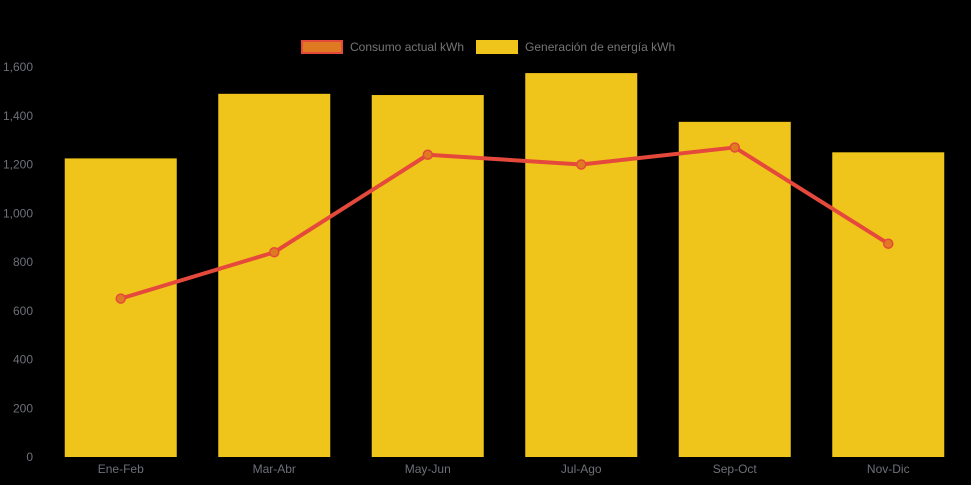 The image size is (971, 485). I want to click on y-axis-tick-label: 200, so click(23, 408).